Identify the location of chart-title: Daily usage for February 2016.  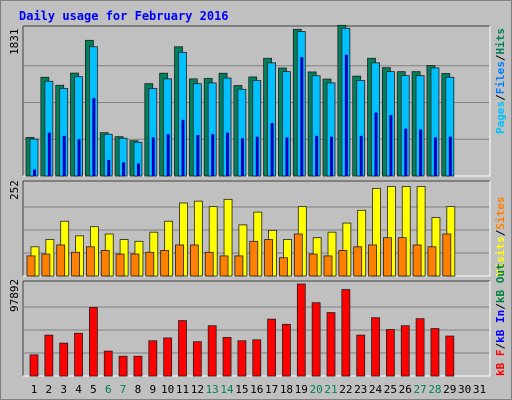
(124, 16).